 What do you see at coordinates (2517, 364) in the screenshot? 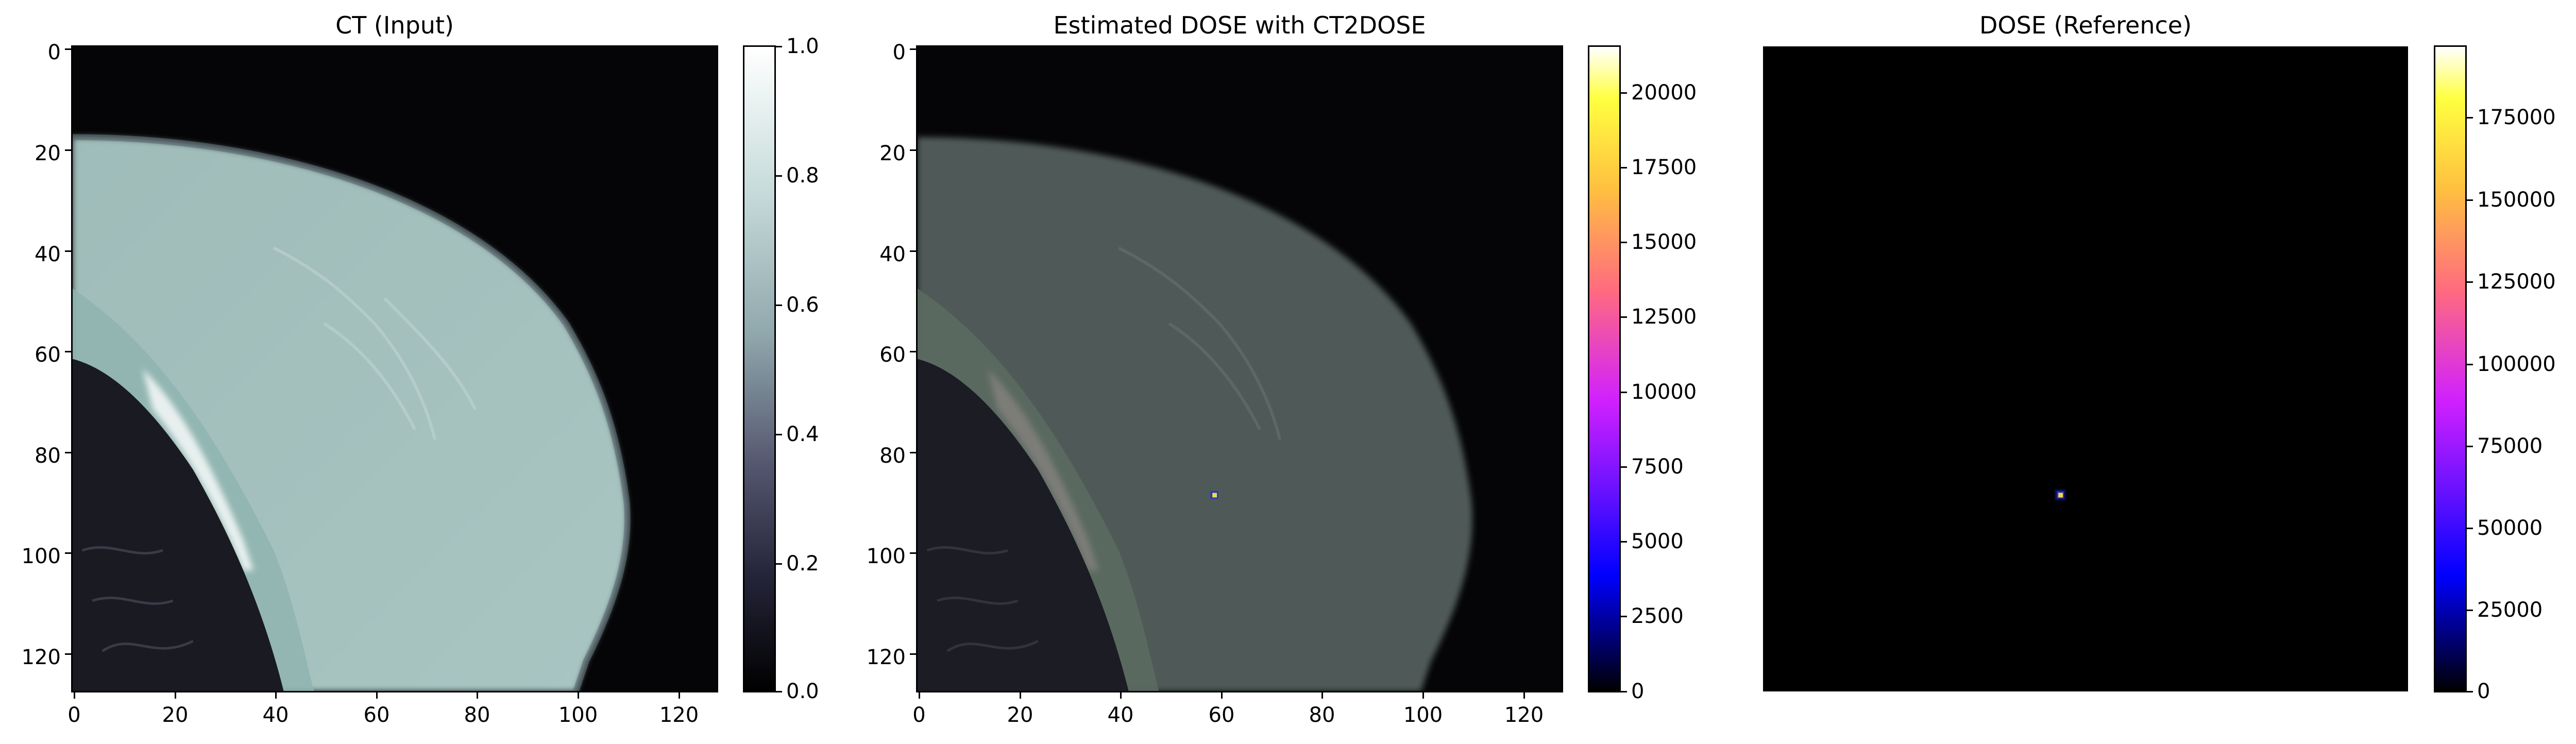
I see `ref-cbar-label-100000: 100000` at bounding box center [2517, 364].